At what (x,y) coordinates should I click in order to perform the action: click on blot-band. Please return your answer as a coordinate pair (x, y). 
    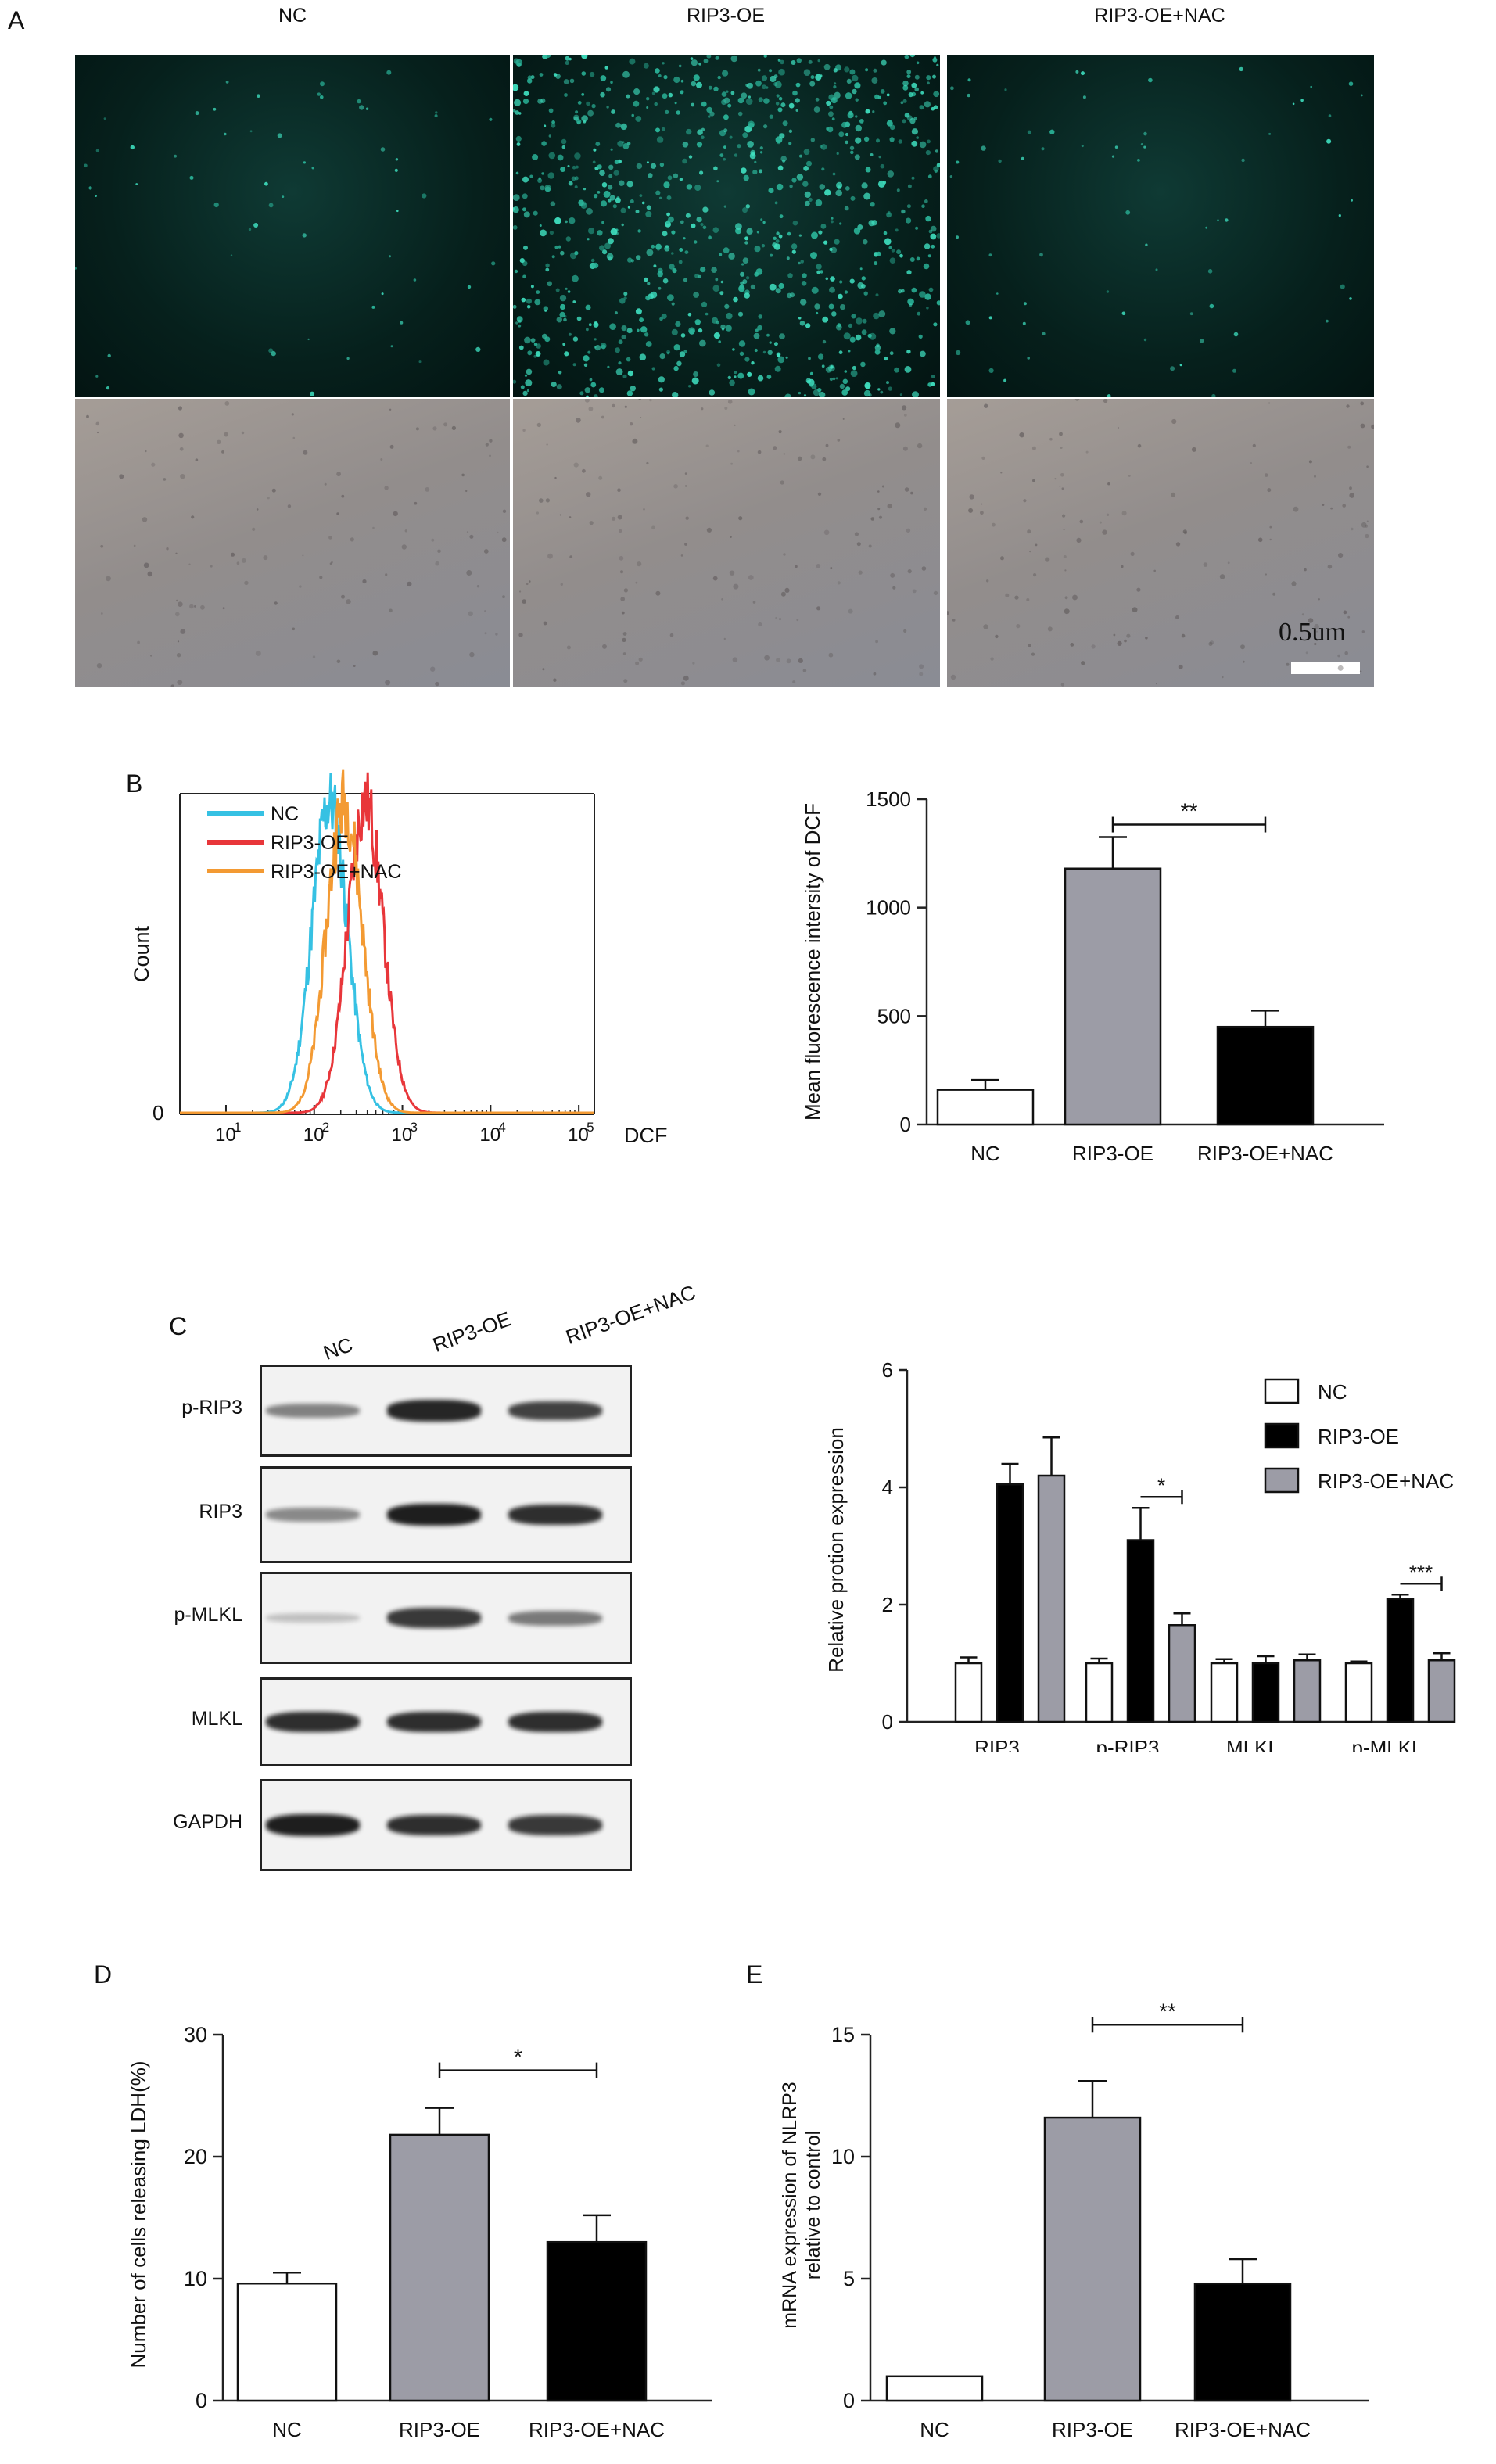
    Looking at the image, I should click on (555, 1722).